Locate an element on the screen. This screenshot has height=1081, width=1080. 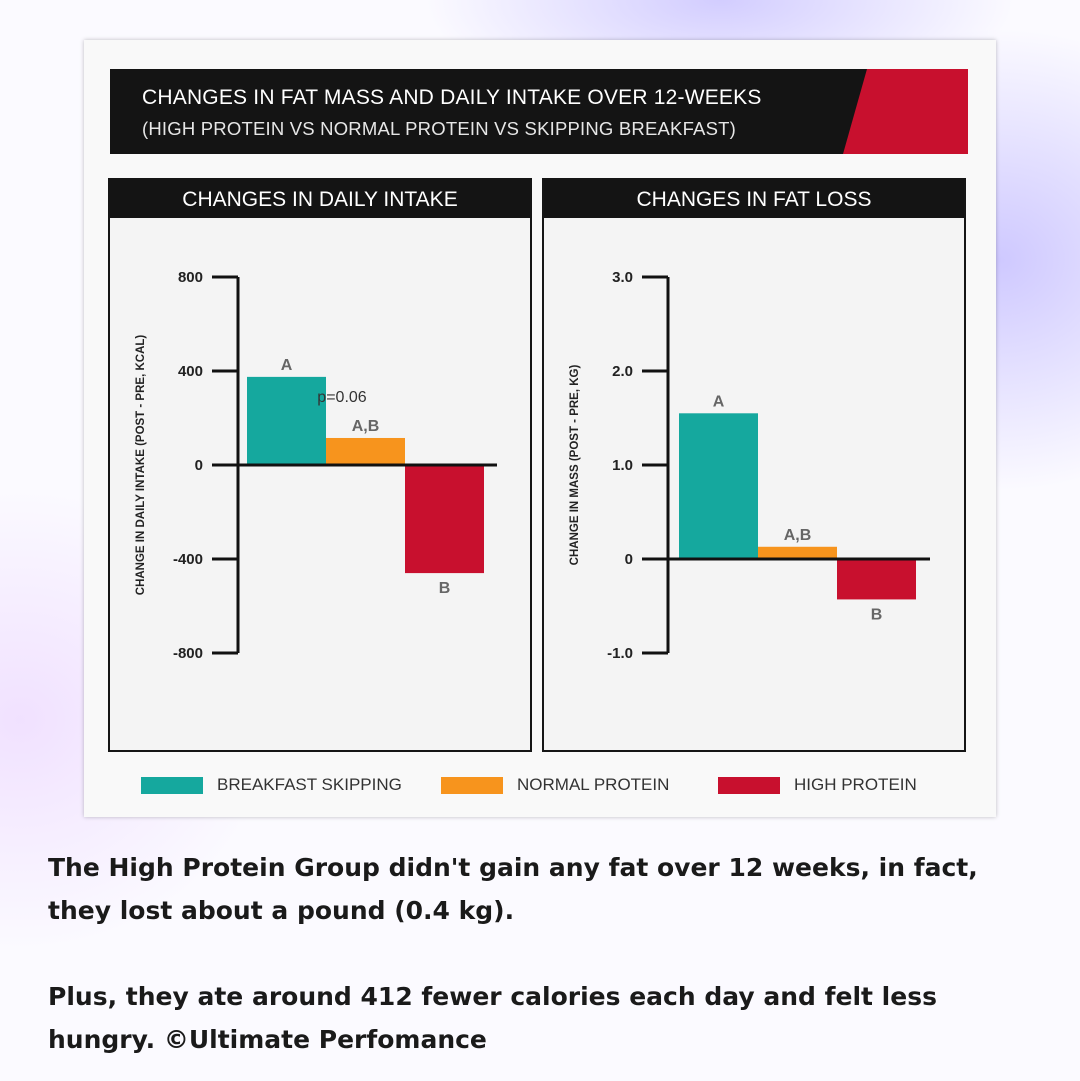
fatloss-y-tick-label: -1.0 is located at coordinates (620, 653).